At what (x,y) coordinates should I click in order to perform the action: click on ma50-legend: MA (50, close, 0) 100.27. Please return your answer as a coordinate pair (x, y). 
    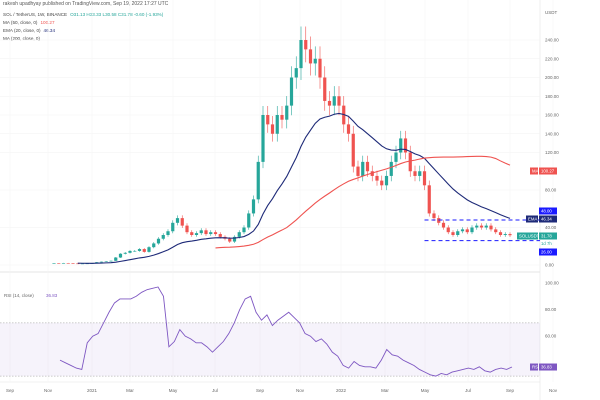
    Looking at the image, I should click on (29, 22).